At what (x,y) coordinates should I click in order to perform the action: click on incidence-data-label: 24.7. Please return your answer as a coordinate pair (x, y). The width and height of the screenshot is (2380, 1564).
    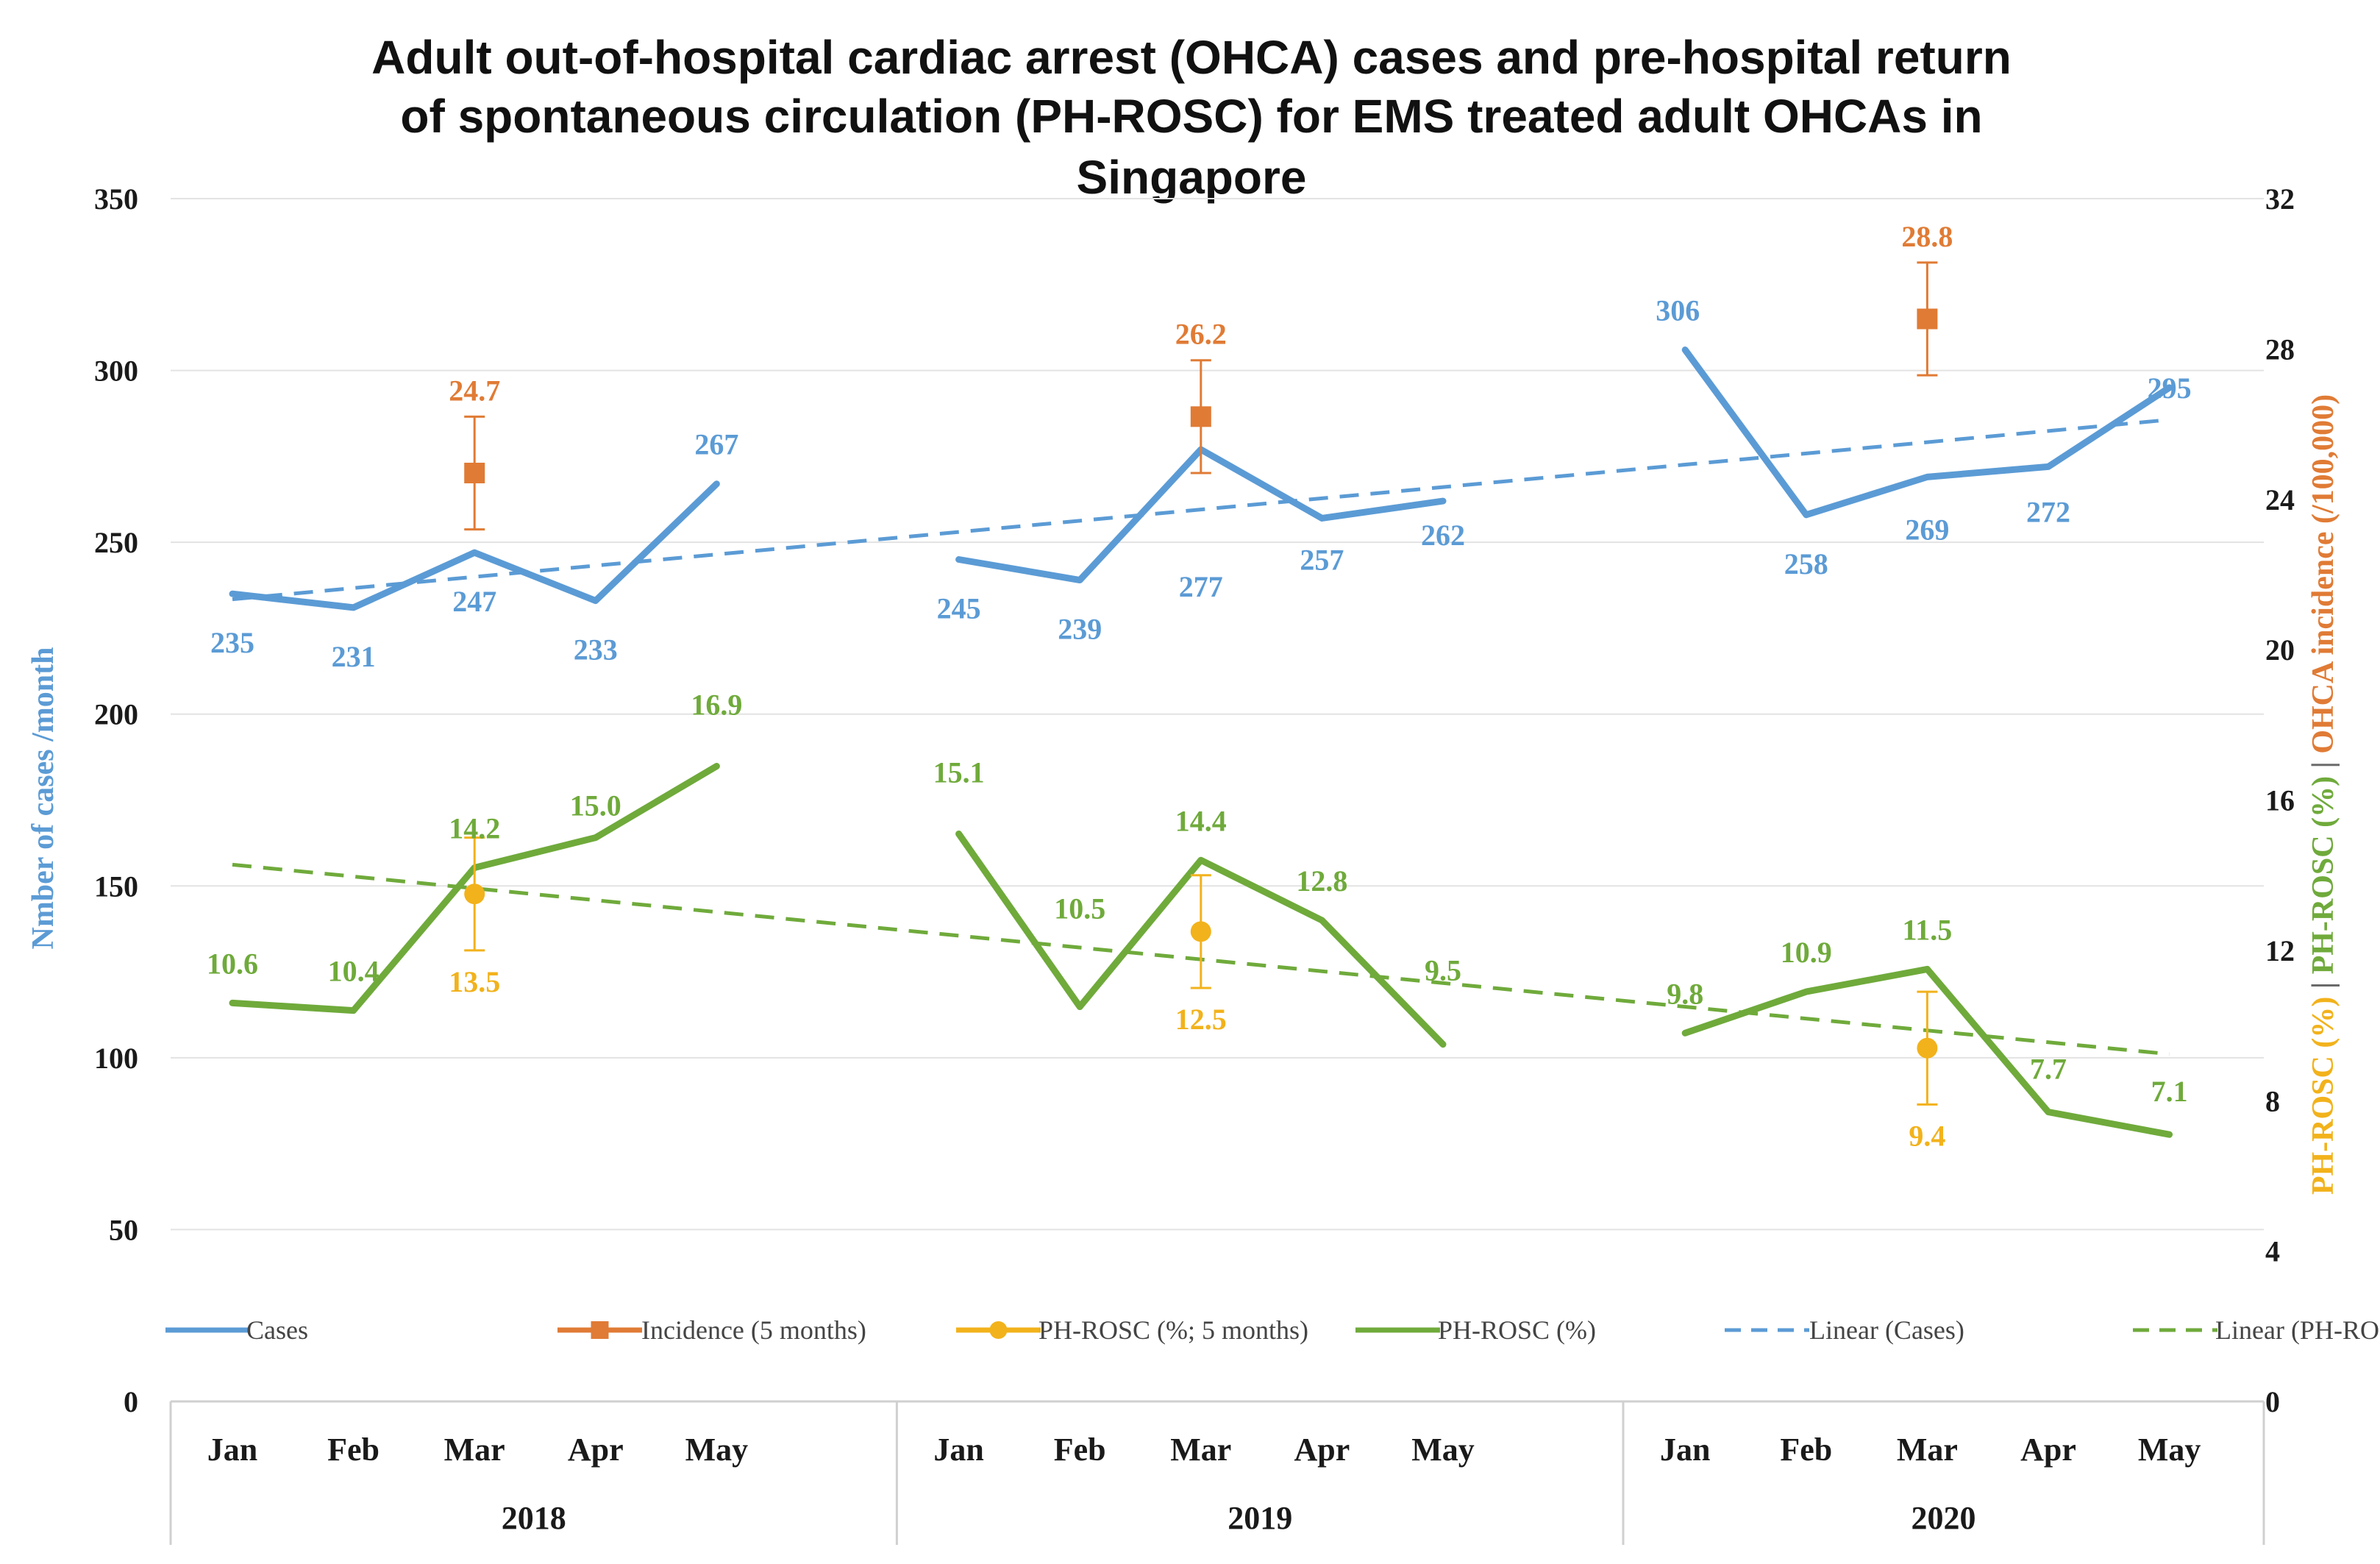
    Looking at the image, I should click on (475, 390).